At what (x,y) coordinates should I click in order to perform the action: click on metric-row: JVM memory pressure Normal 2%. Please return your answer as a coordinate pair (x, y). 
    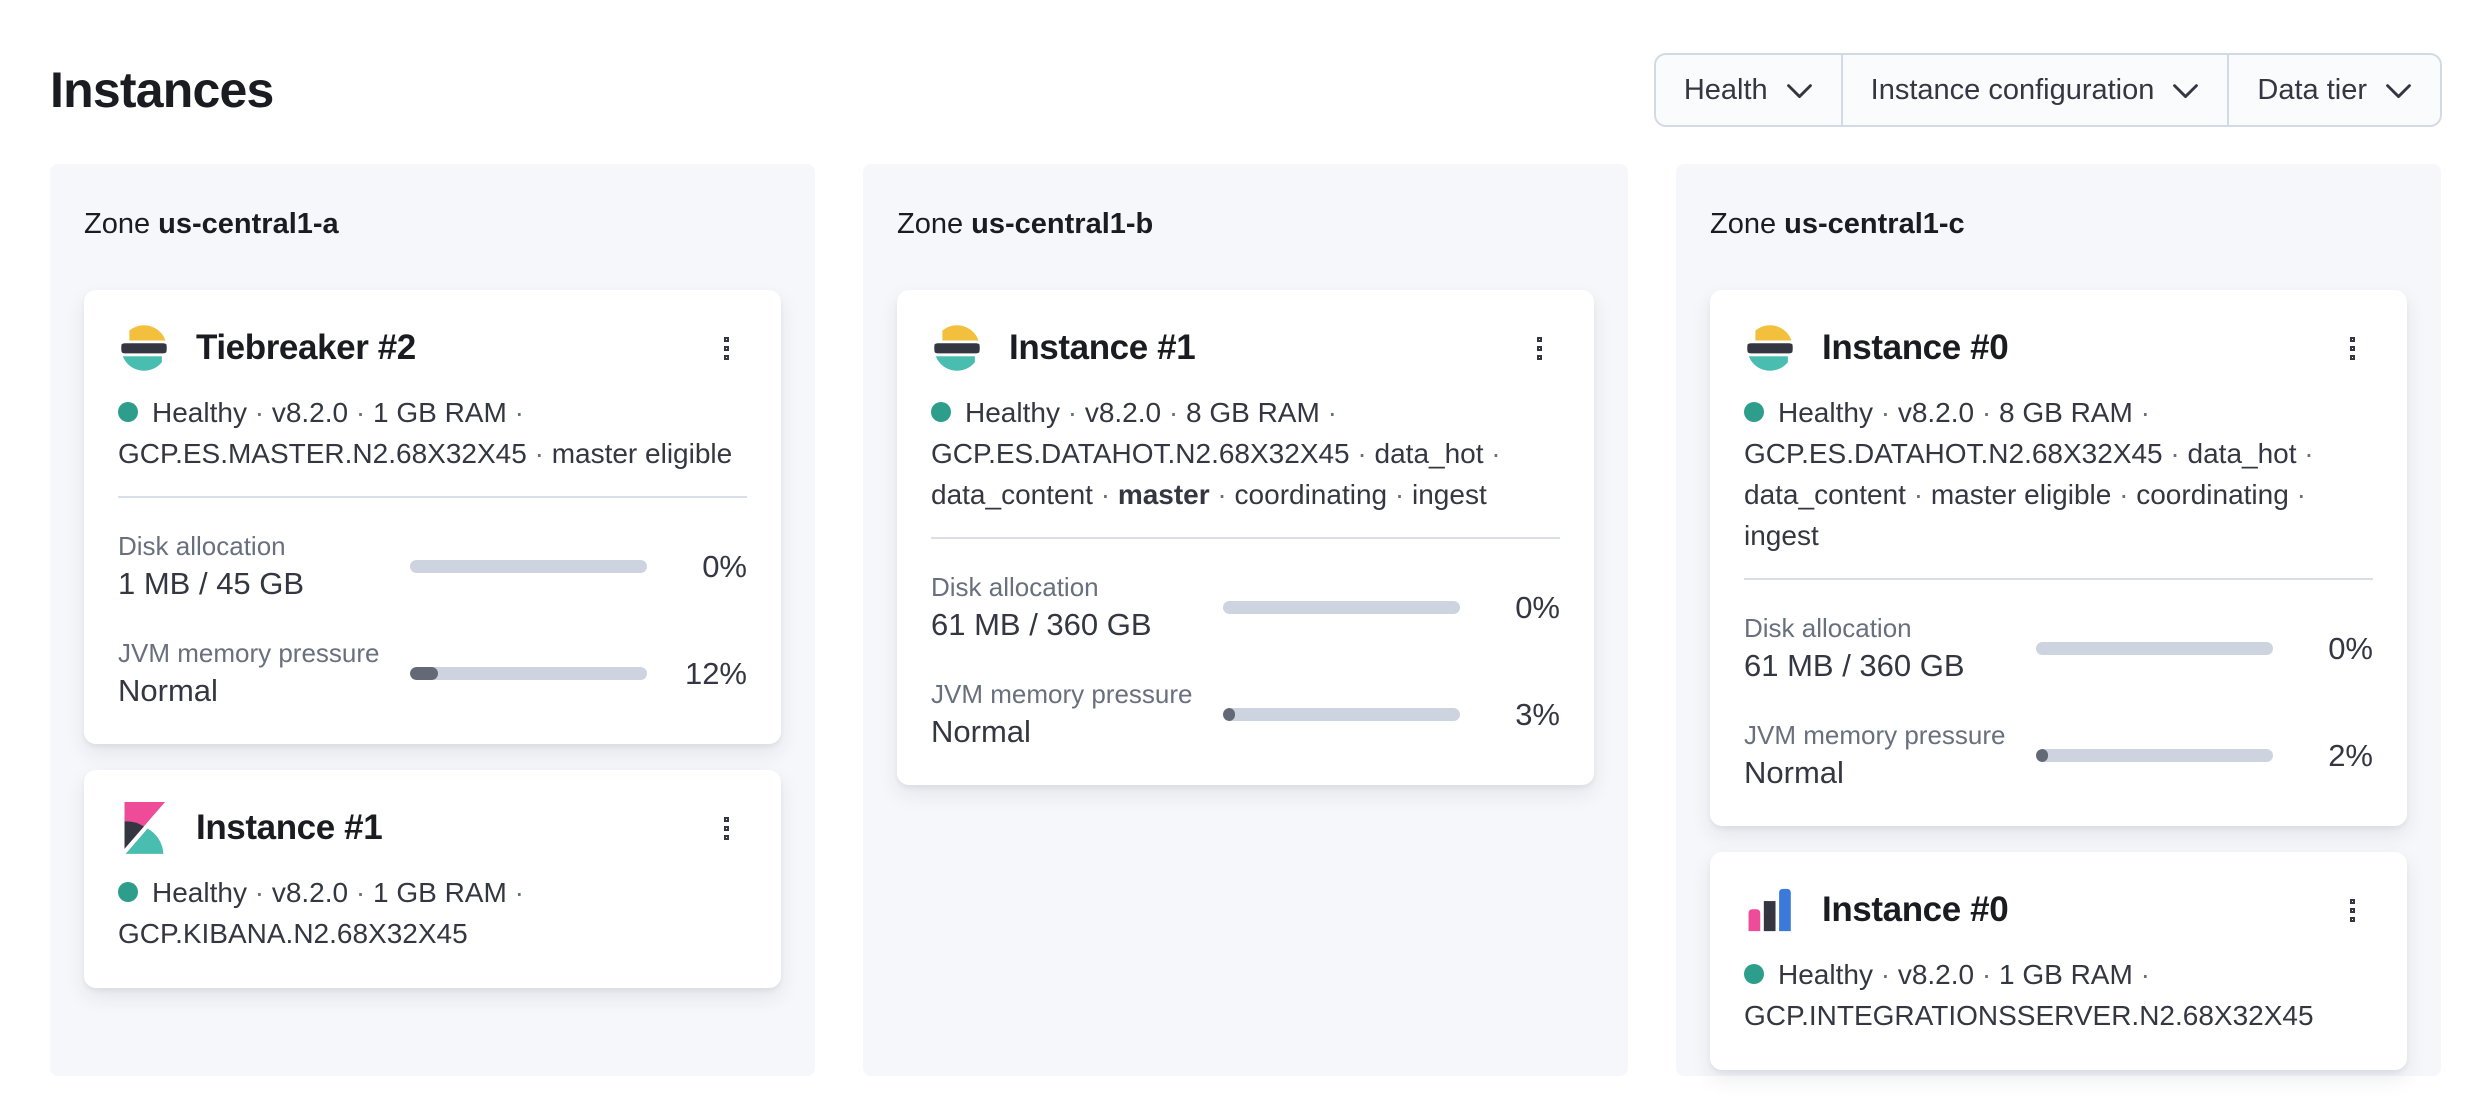
    Looking at the image, I should click on (2058, 755).